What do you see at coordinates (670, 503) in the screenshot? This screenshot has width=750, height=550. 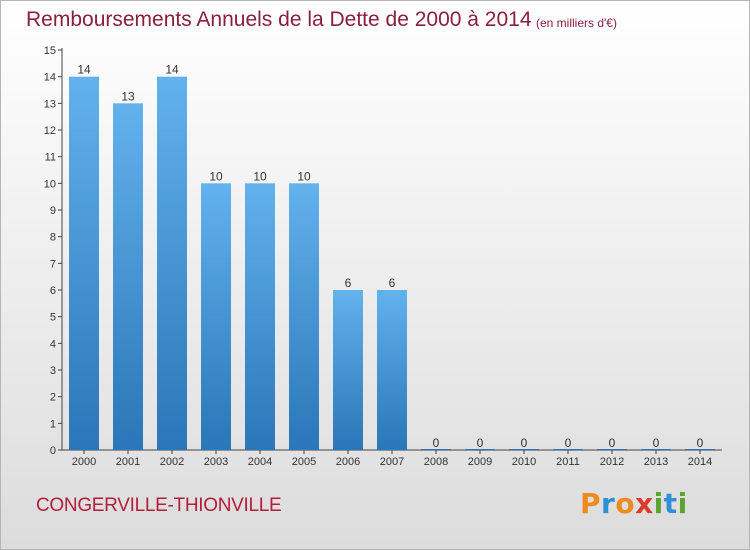 I see `logo-letter: t` at bounding box center [670, 503].